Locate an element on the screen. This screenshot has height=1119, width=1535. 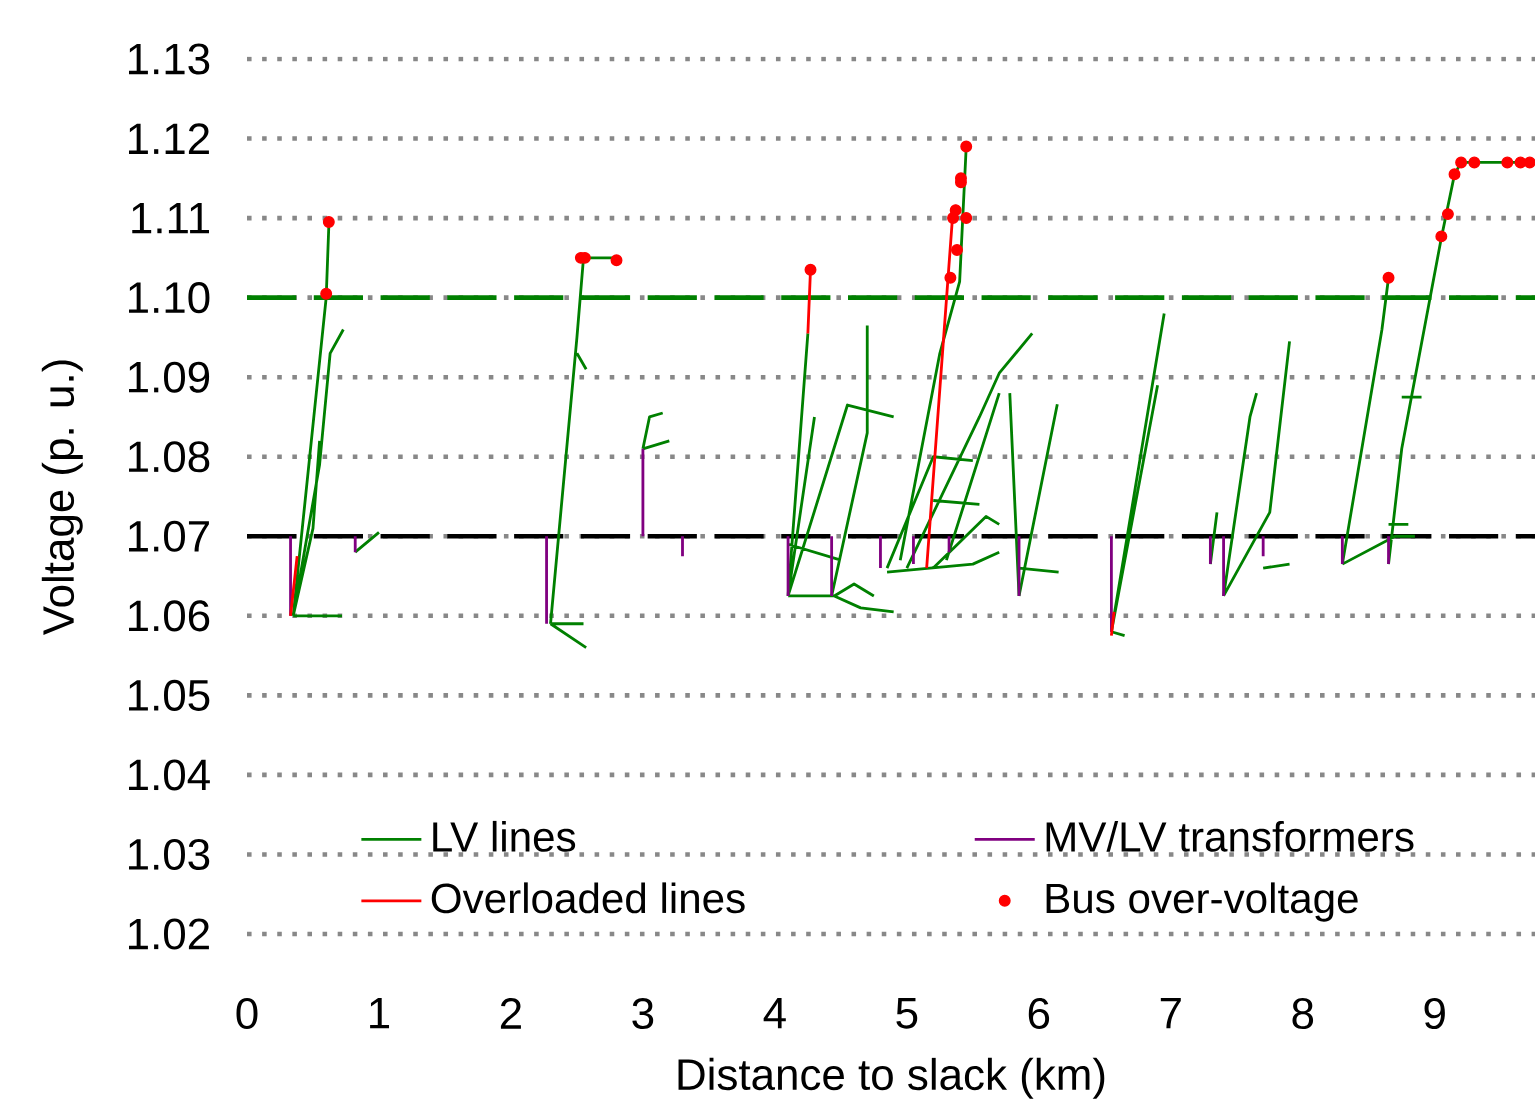
y-tick-label: 1.05 is located at coordinates (169, 695).